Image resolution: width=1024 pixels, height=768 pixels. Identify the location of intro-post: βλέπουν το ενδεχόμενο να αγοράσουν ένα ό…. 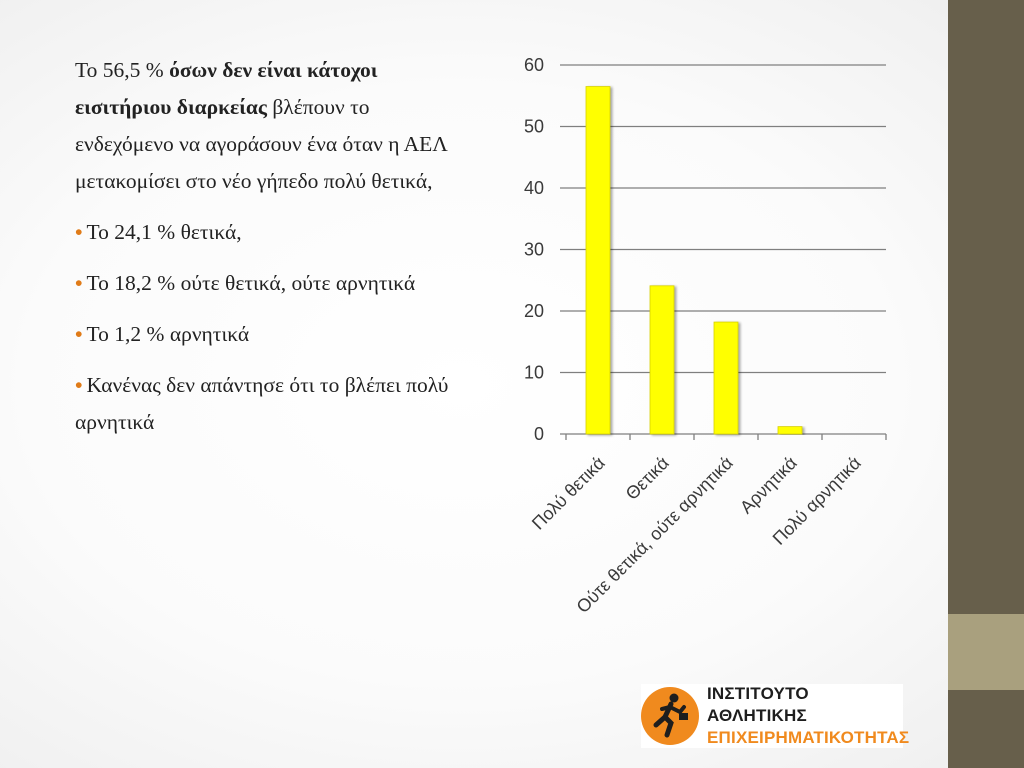
(261, 144).